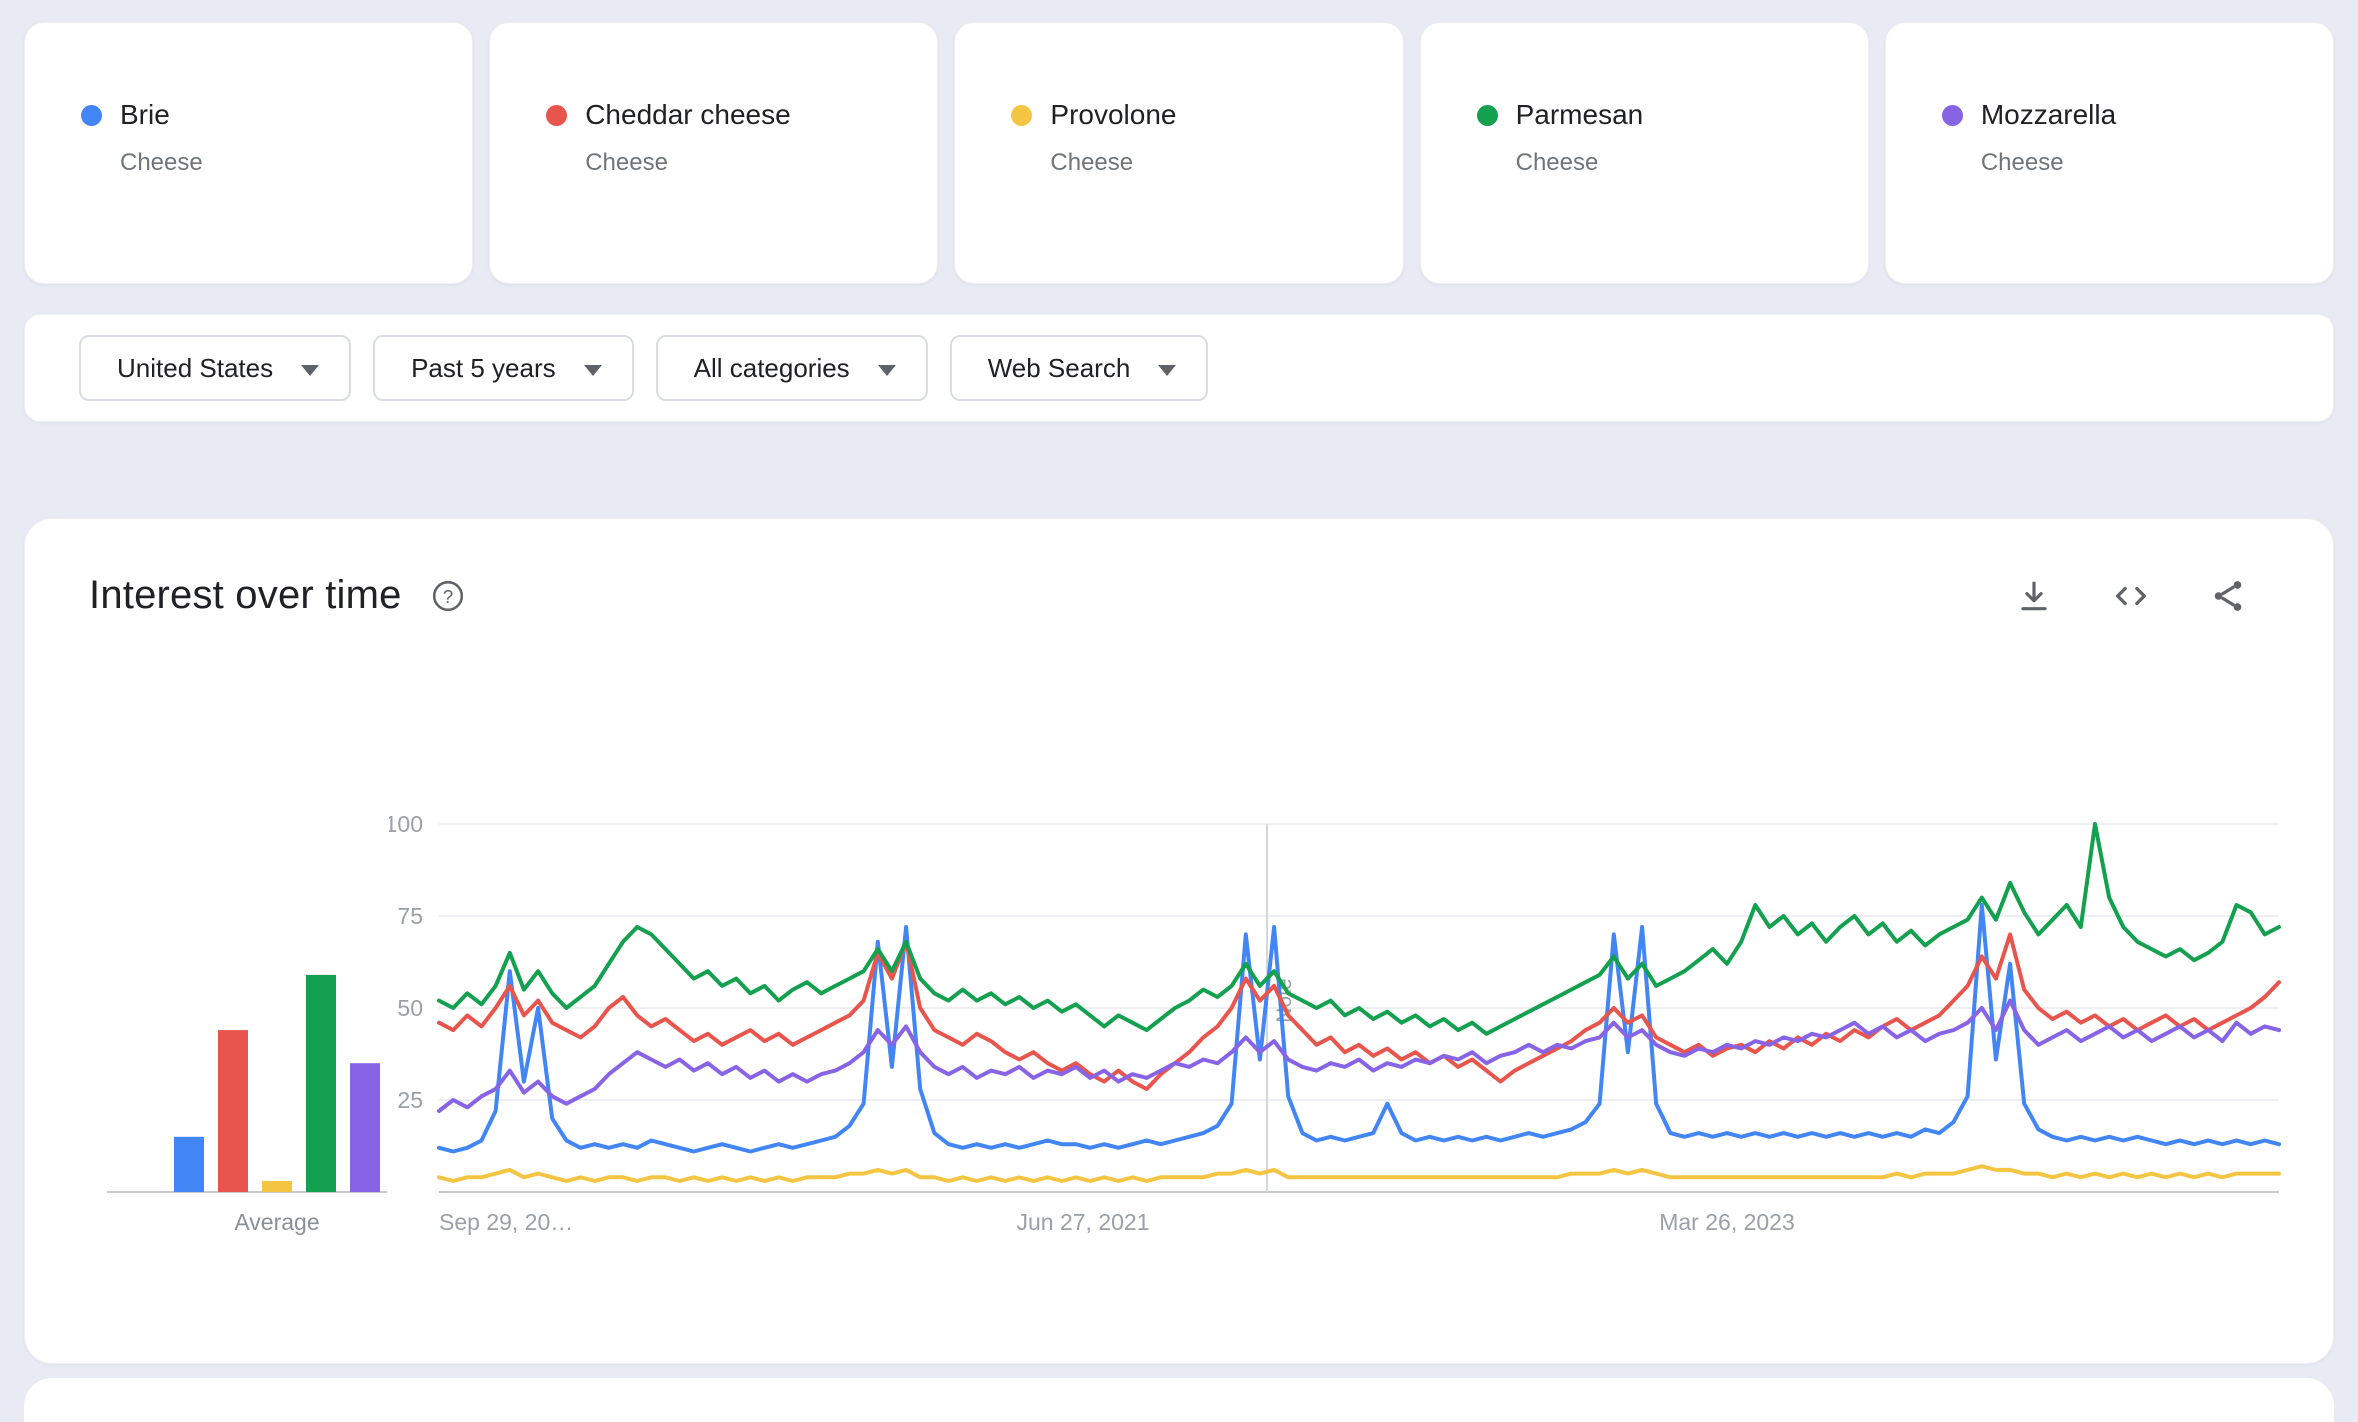 Image resolution: width=2358 pixels, height=1422 pixels. What do you see at coordinates (406, 825) in the screenshot?
I see `svg-text: 100` at bounding box center [406, 825].